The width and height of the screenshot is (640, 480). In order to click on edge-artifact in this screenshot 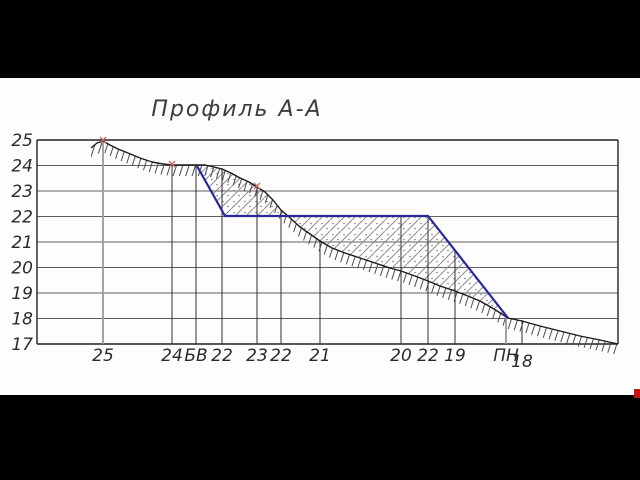, I will do `click(637, 393)`.